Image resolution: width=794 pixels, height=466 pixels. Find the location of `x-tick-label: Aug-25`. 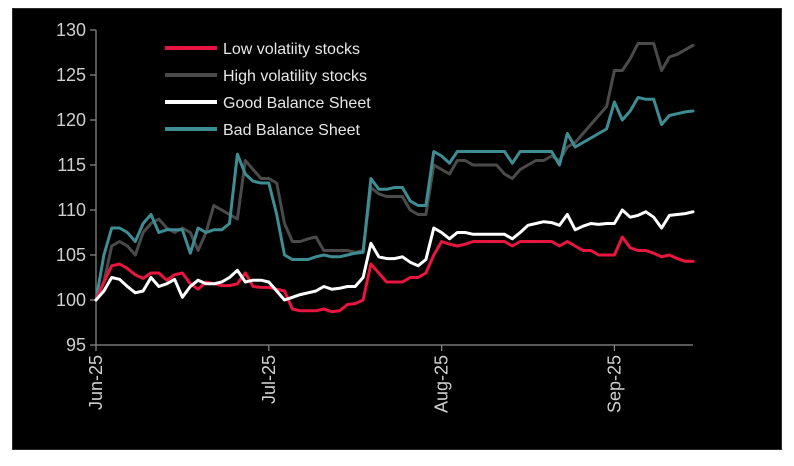

x-tick-label: Aug-25 is located at coordinates (442, 384).